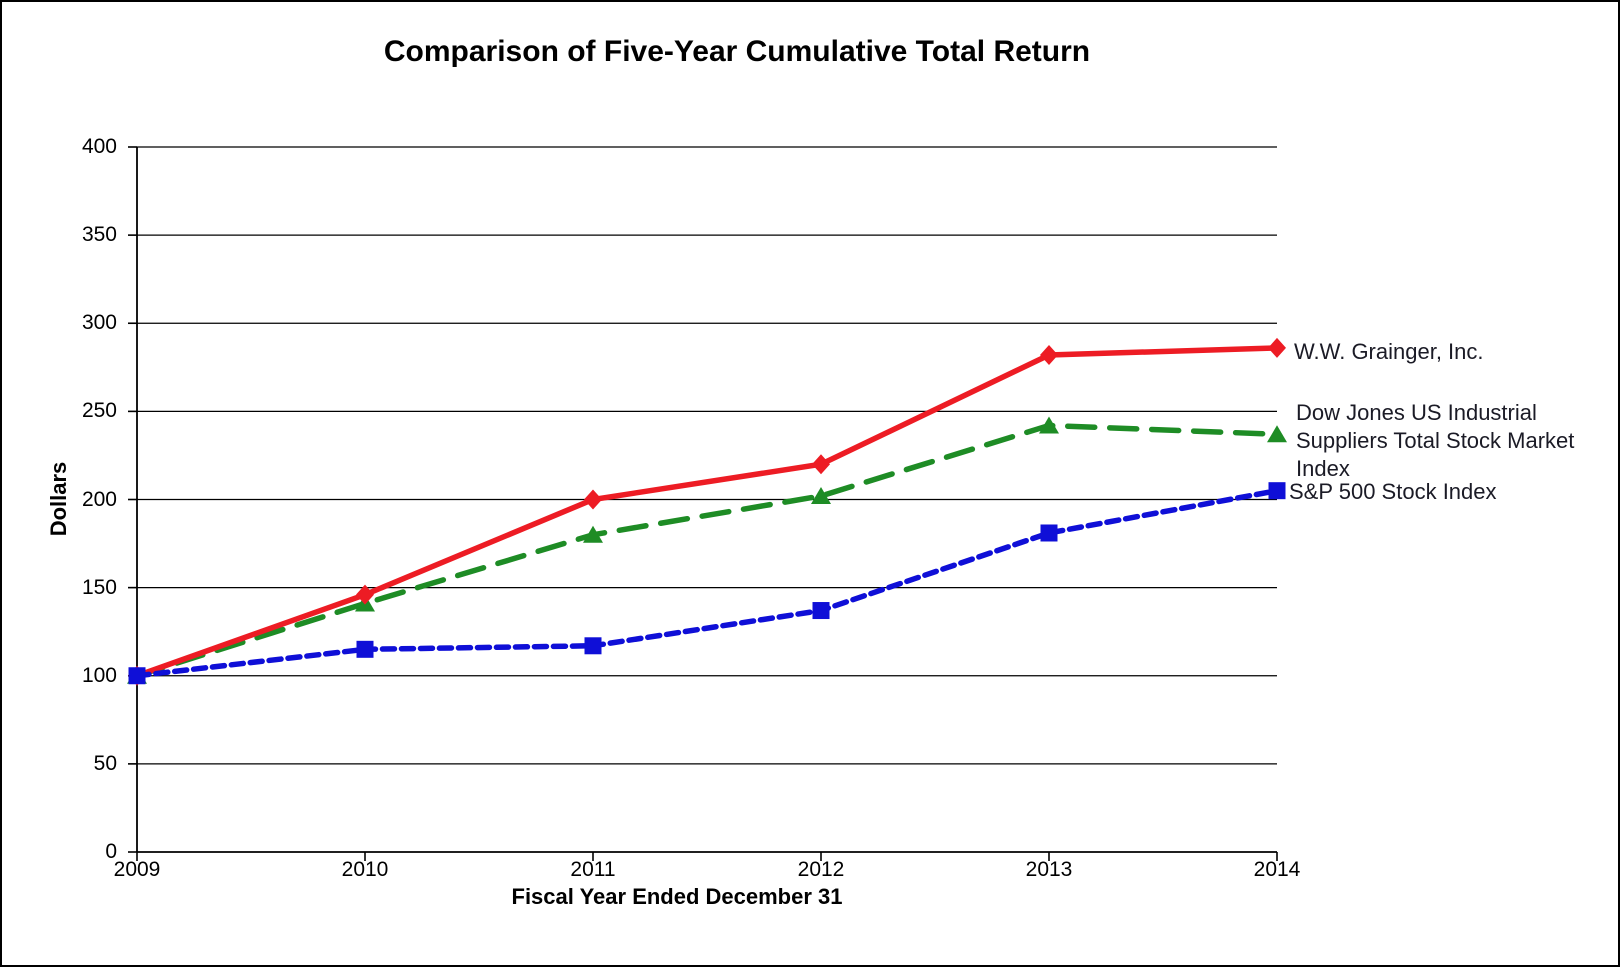 This screenshot has height=967, width=1620. I want to click on legend-label-sp500: S&P 500 Stock Index, so click(1393, 491).